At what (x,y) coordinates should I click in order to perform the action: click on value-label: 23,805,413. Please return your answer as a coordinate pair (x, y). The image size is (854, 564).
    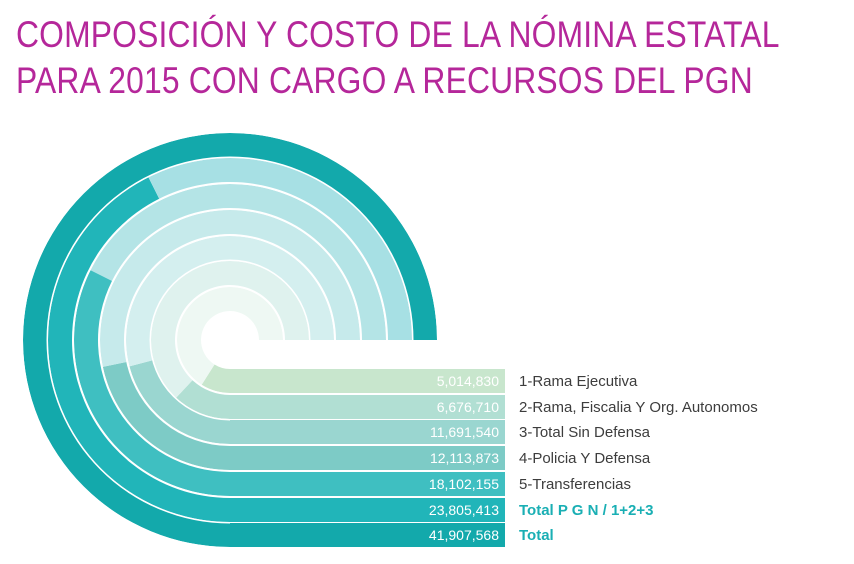
    Looking at the image, I should click on (464, 510).